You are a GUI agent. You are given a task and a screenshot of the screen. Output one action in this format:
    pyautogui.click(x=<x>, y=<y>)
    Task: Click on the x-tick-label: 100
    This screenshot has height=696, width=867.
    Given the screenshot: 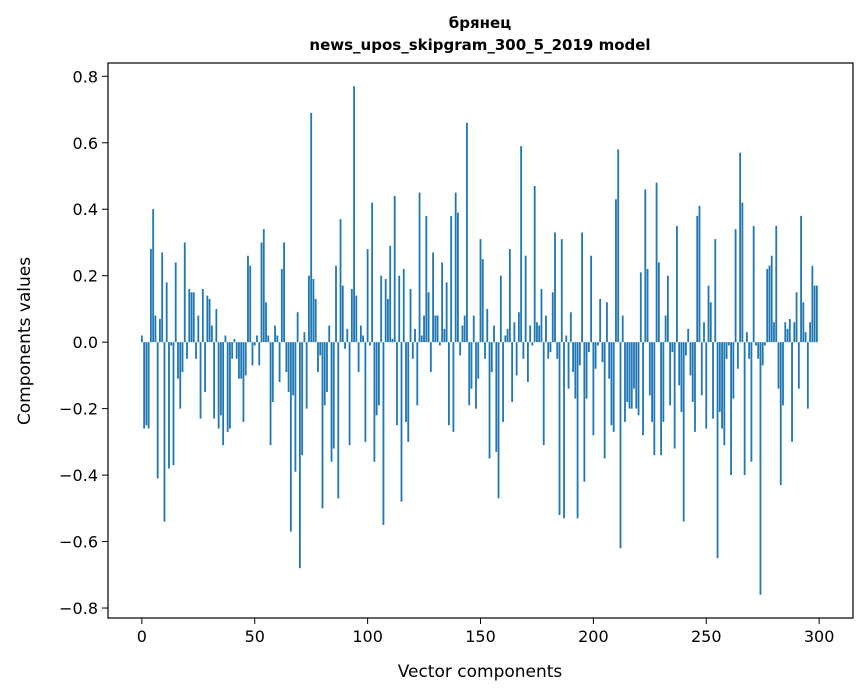 What is the action you would take?
    pyautogui.click(x=367, y=636)
    